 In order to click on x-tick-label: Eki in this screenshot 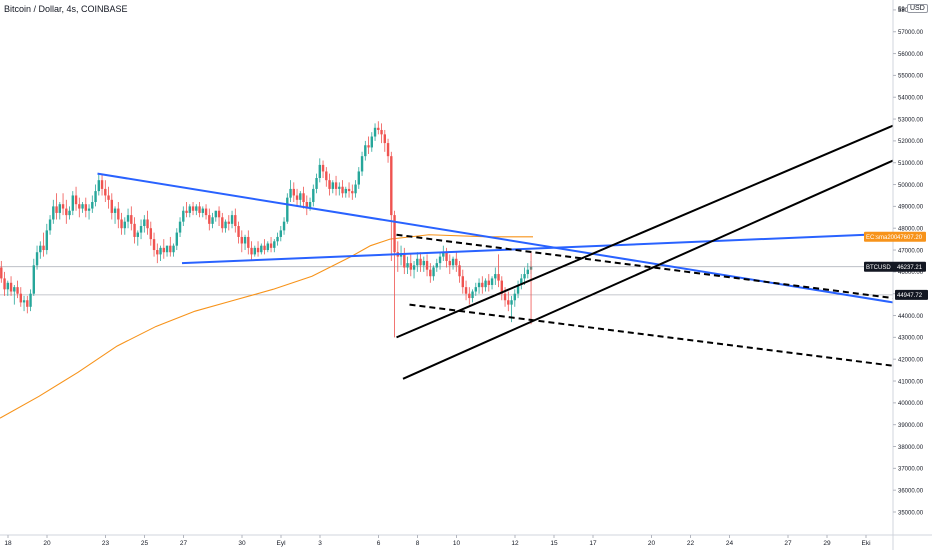, I will do `click(865, 543)`.